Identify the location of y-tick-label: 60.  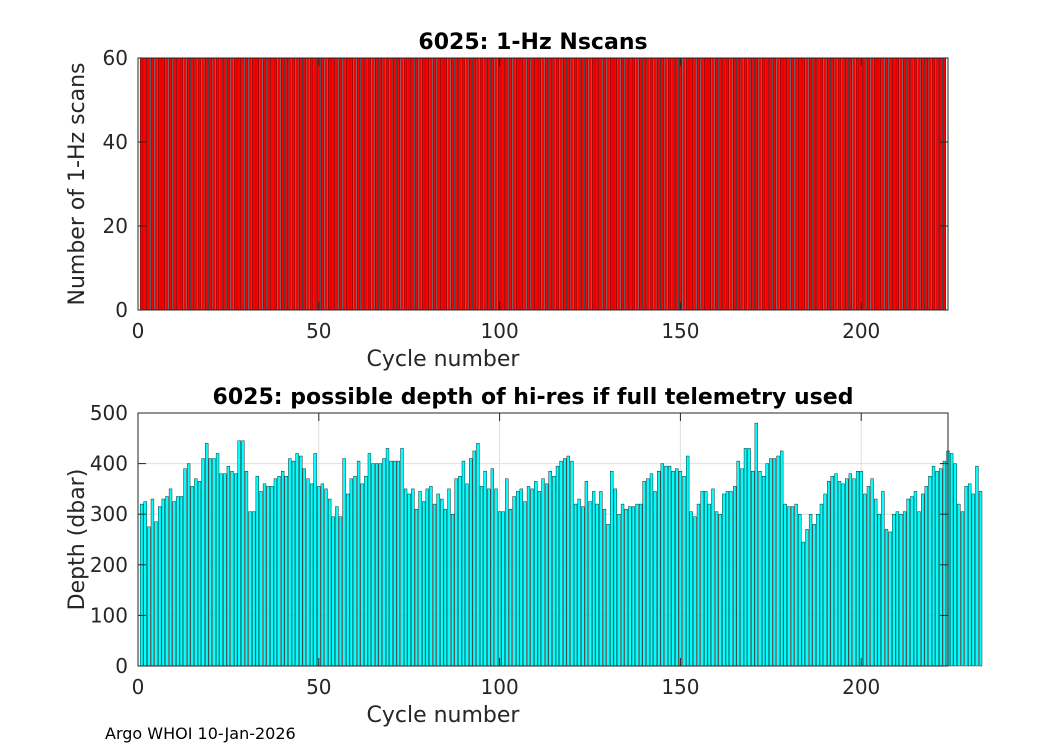
(115, 58).